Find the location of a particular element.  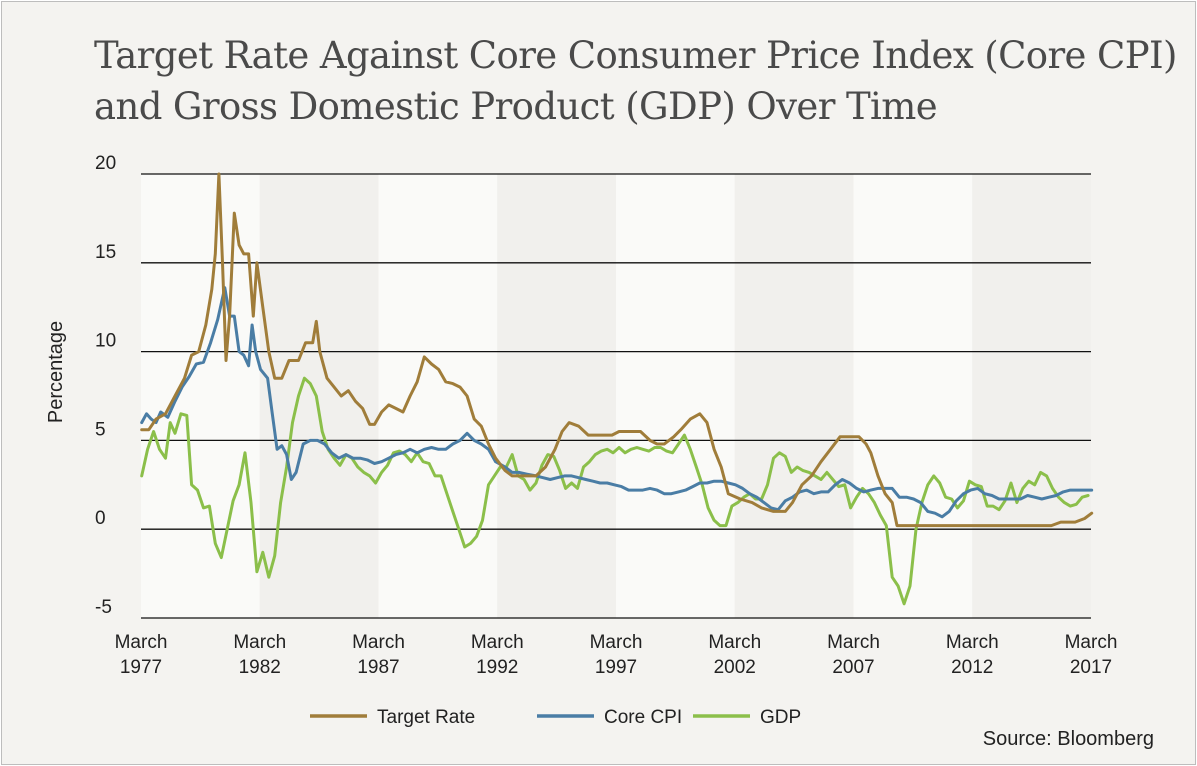

legend: Target Rate Core CPI GDP is located at coordinates (555, 717).